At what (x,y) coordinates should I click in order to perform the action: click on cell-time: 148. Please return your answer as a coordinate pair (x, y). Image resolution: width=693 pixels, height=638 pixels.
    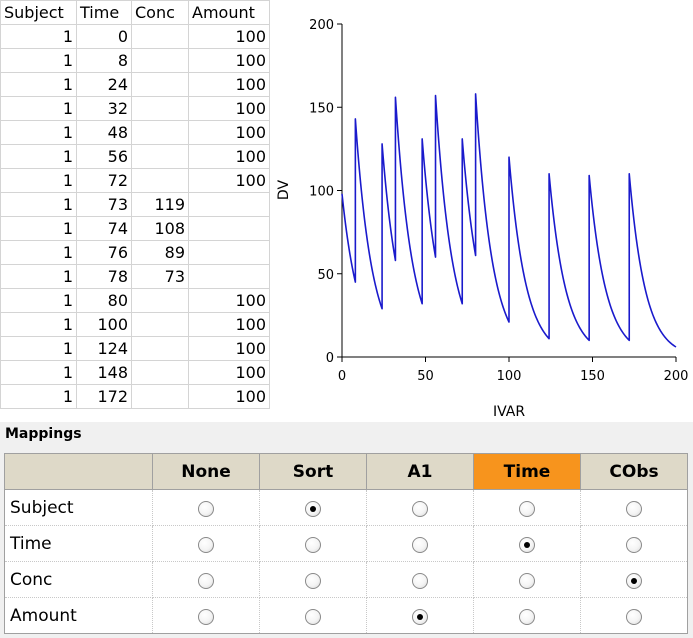
    Looking at the image, I should click on (104, 372).